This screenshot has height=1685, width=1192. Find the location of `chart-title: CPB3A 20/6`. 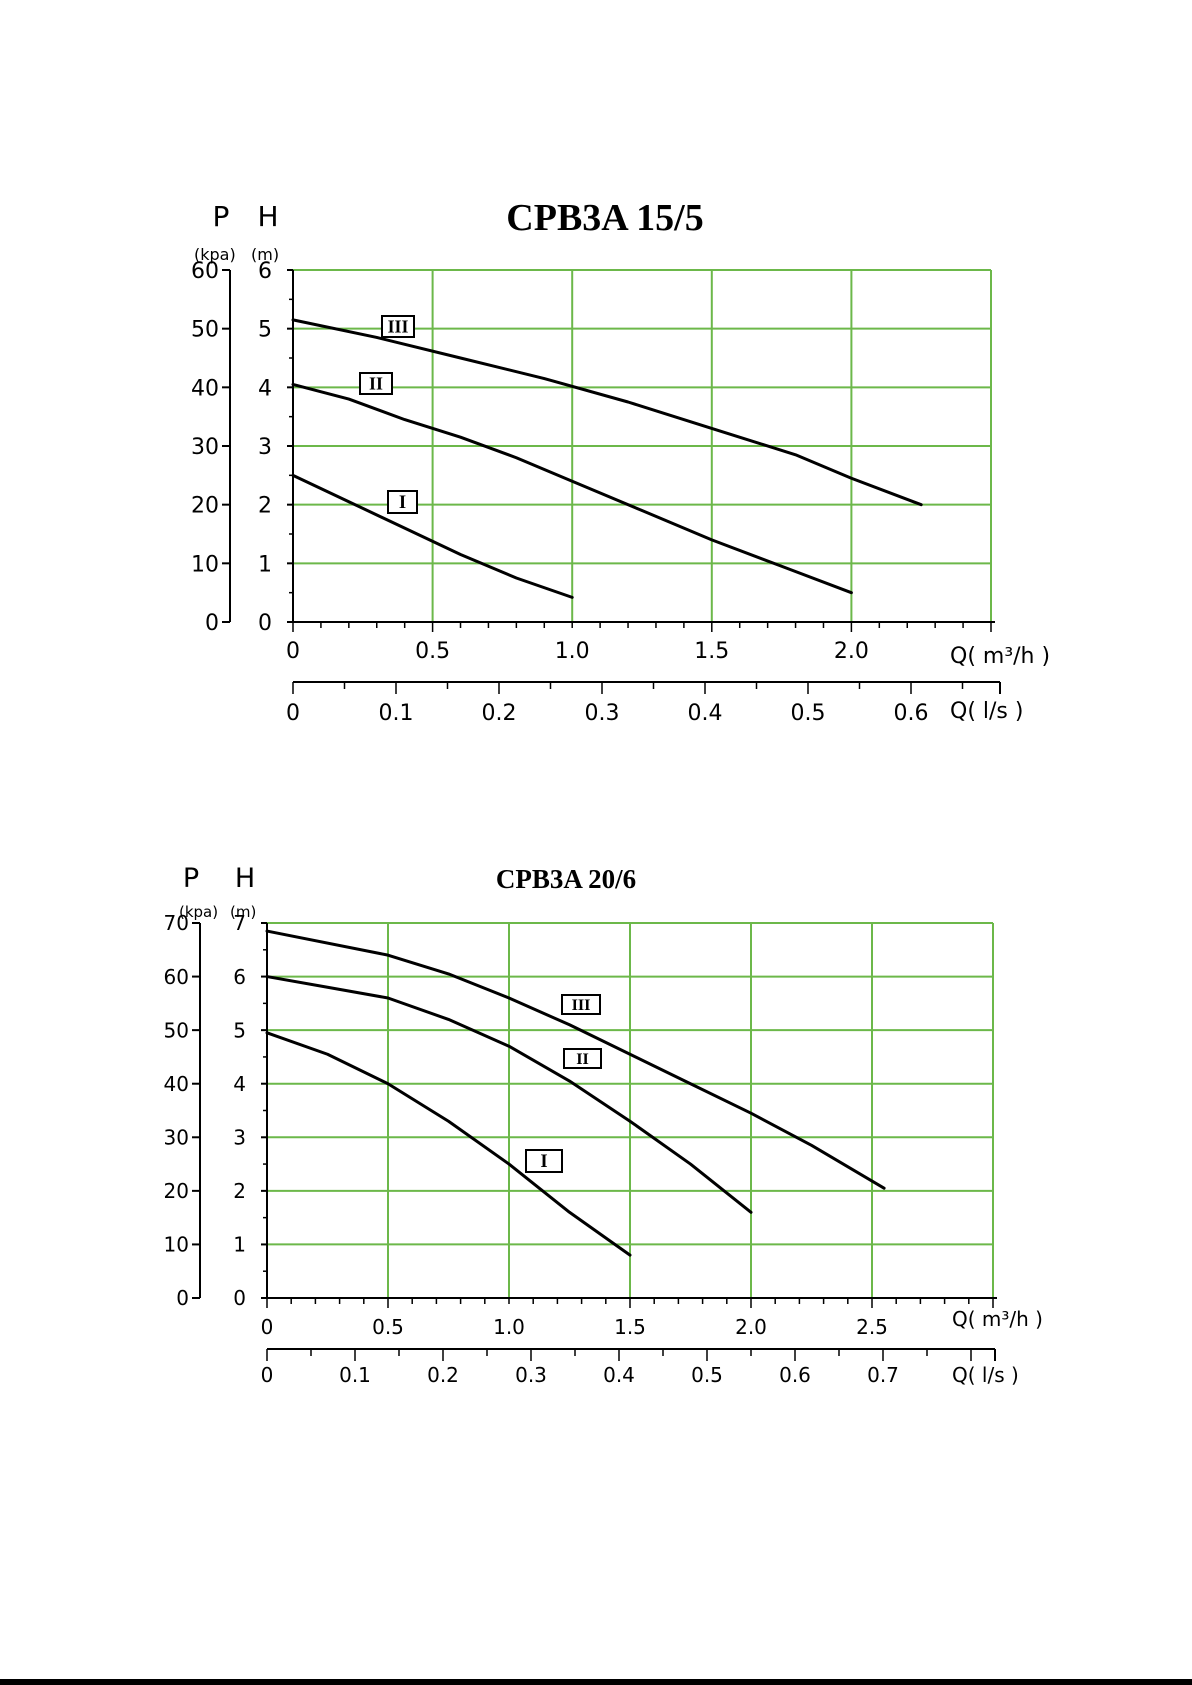

chart-title: CPB3A 20/6 is located at coordinates (566, 879).